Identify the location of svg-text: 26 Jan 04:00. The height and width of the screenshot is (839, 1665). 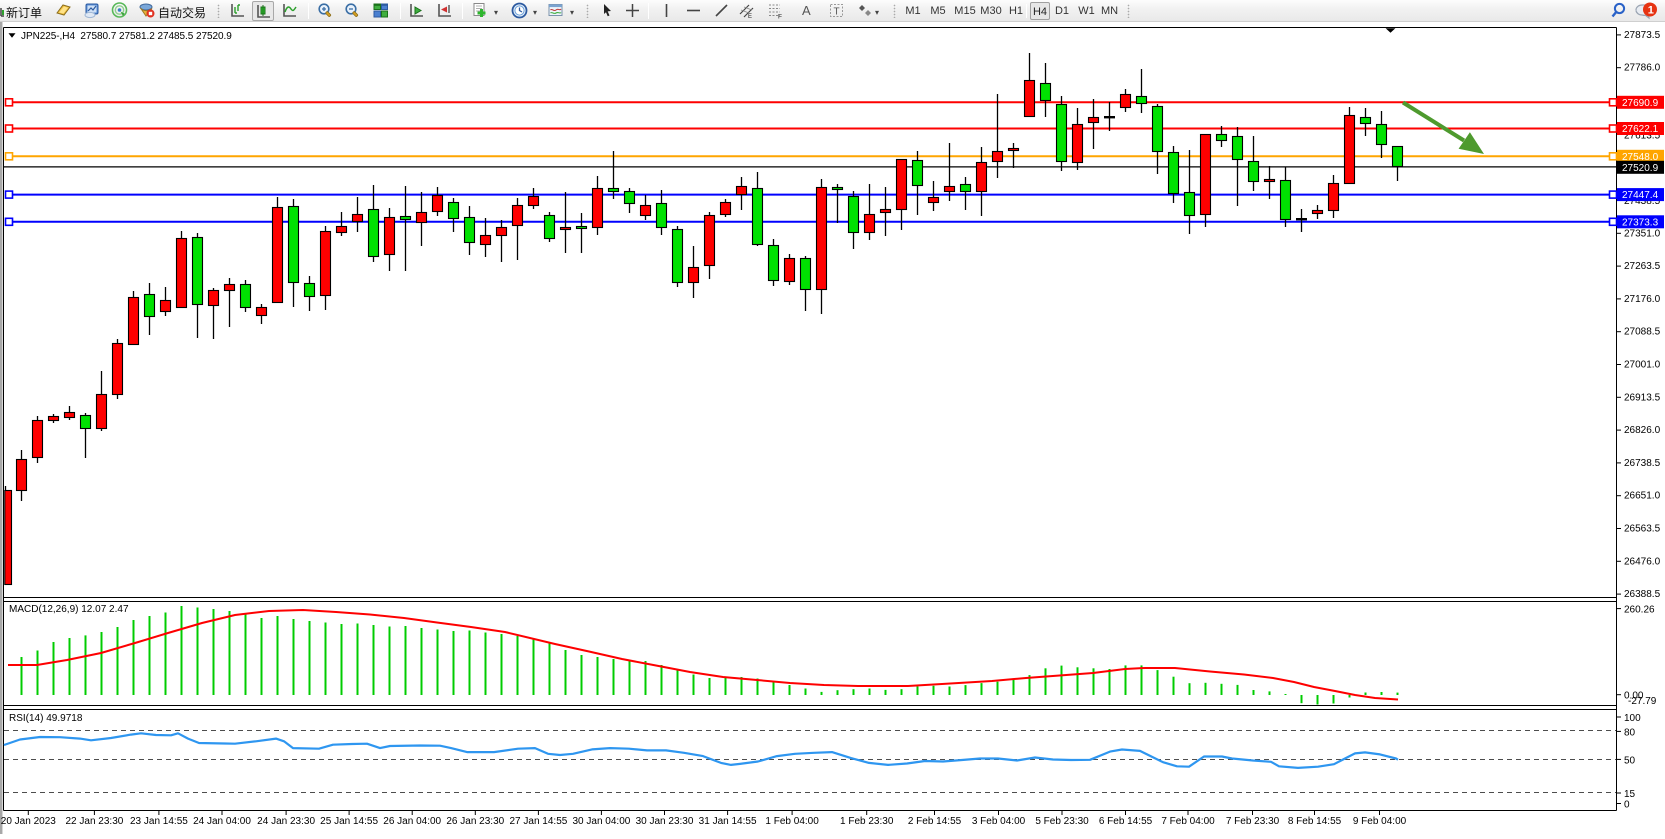
(412, 821).